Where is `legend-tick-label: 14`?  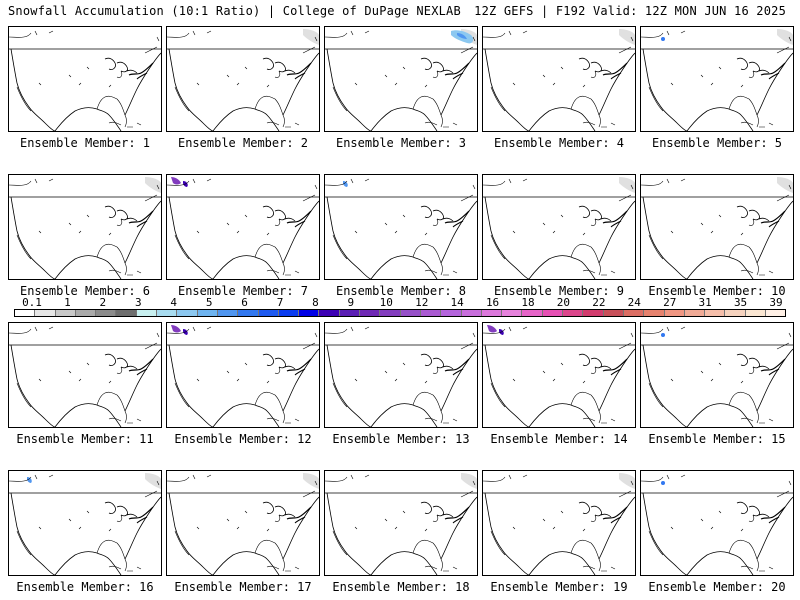 legend-tick-label: 14 is located at coordinates (457, 302).